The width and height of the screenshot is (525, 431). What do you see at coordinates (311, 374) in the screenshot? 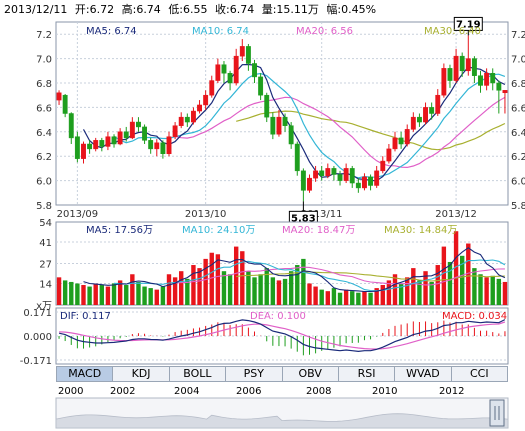
I see `tab-obv: OBV` at bounding box center [311, 374].